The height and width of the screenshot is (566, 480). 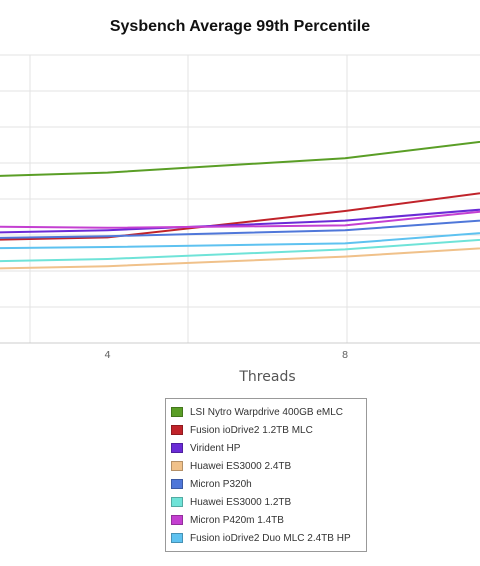 What do you see at coordinates (270, 538) in the screenshot?
I see `legend-label: Fusion ioDrive2 Duo MLC 2.4TB HP` at bounding box center [270, 538].